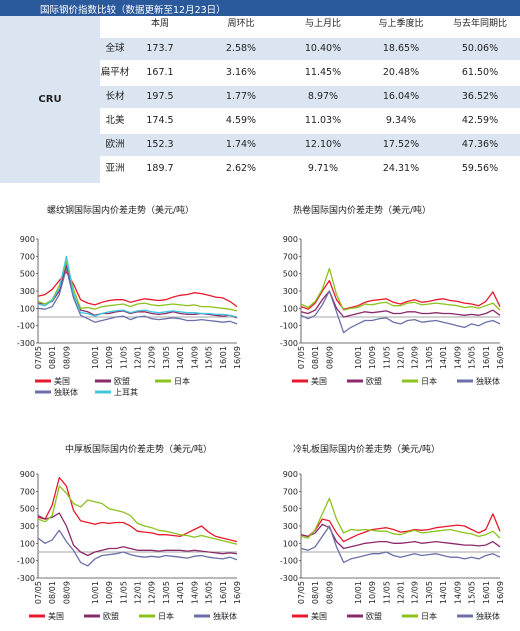  I want to click on table-cell: 47.36%, so click(480, 144).